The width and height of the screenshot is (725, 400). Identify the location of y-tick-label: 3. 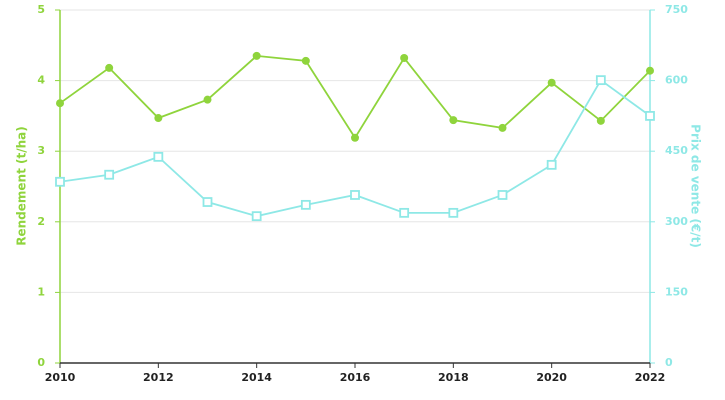
(41, 150).